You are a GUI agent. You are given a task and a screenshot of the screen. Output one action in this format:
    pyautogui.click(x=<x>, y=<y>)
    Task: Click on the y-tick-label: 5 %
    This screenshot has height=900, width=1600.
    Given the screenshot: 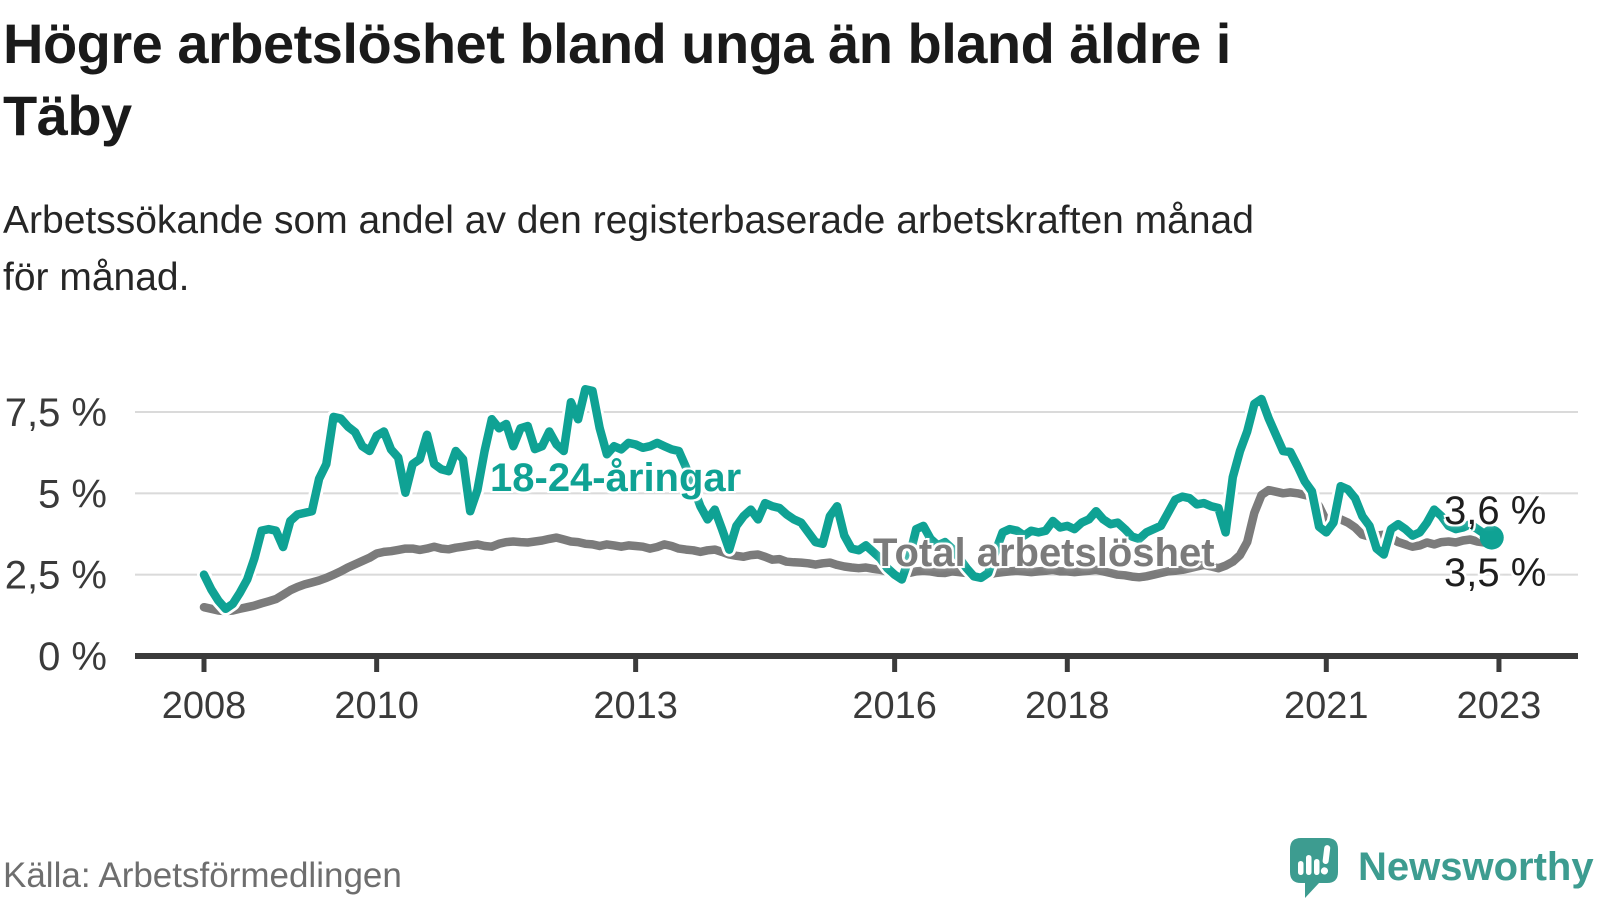 What is the action you would take?
    pyautogui.click(x=72, y=494)
    